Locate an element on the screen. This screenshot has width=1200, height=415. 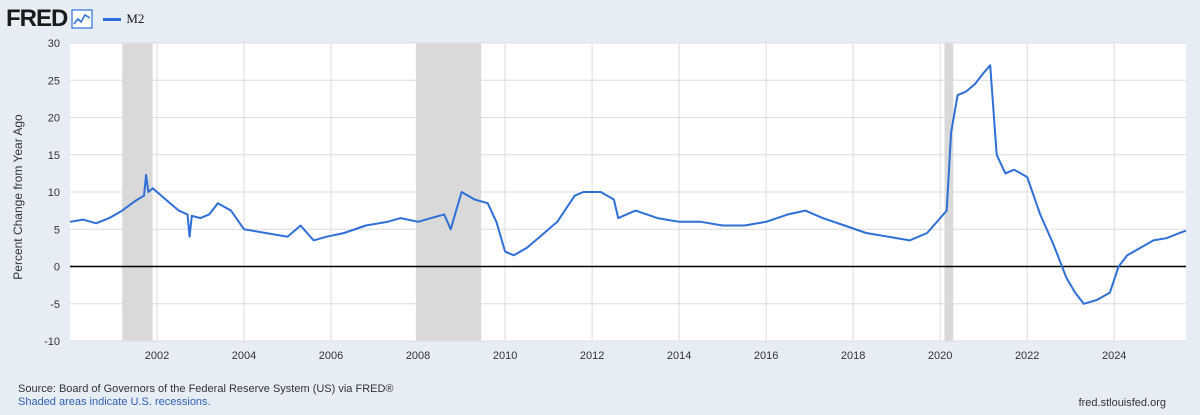
x-tick-label: 2004 is located at coordinates (244, 356).